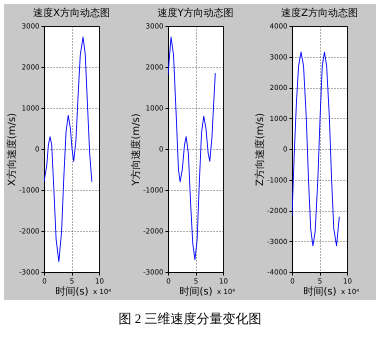  Describe the element at coordinates (319, 13) in the screenshot. I see `chart-title: 速度Z方向动态图` at that location.